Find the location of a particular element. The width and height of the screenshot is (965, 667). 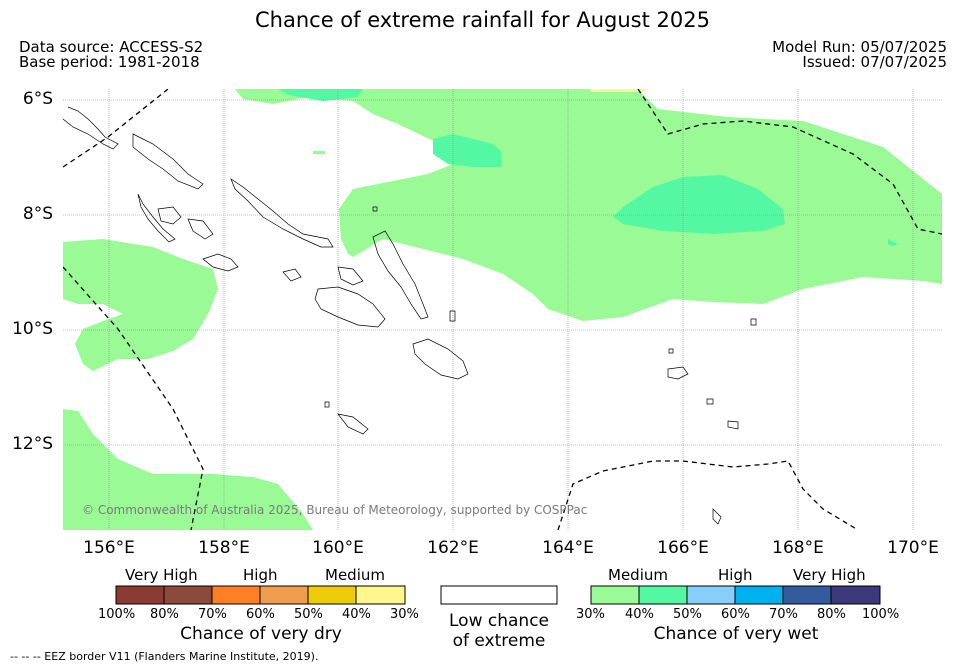

wet-cat-medium: Medium is located at coordinates (638, 575).